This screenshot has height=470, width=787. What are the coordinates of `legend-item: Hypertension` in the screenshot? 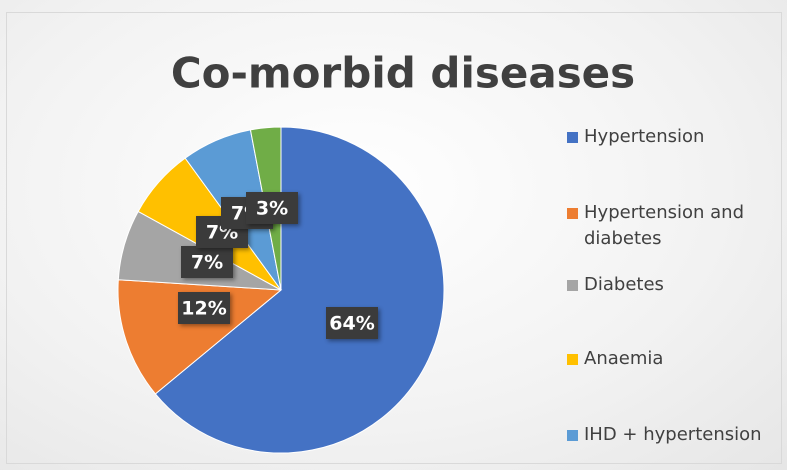 It's located at (674, 137).